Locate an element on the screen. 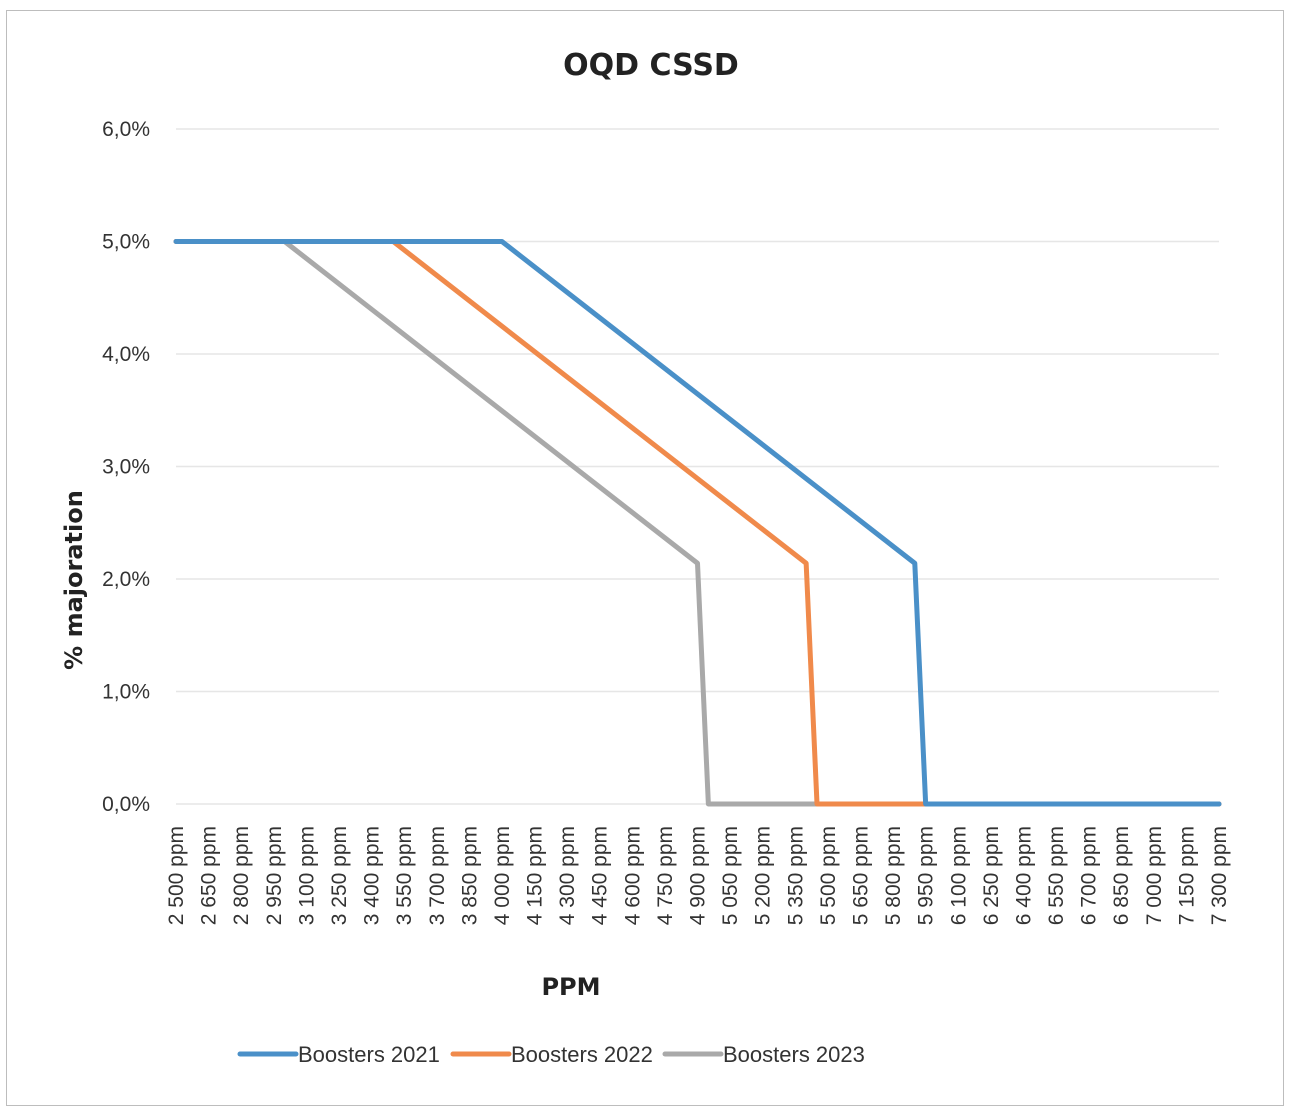 The image size is (1292, 1113). y-tick-label: 5,0% is located at coordinates (126, 242).